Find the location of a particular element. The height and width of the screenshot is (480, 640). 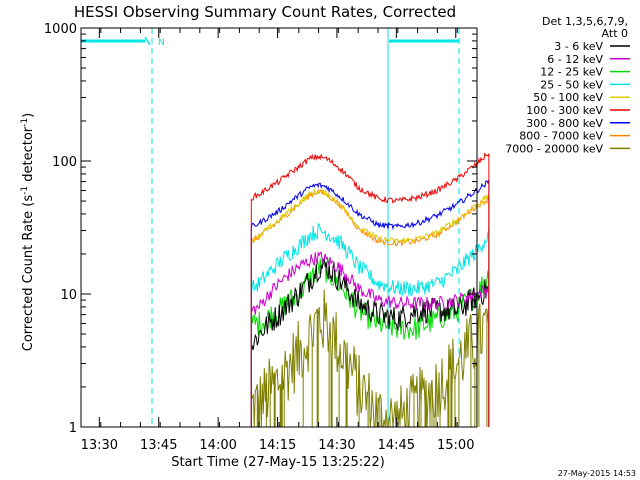

legend-label-4: 50 - 100 keV is located at coordinates (568, 97).